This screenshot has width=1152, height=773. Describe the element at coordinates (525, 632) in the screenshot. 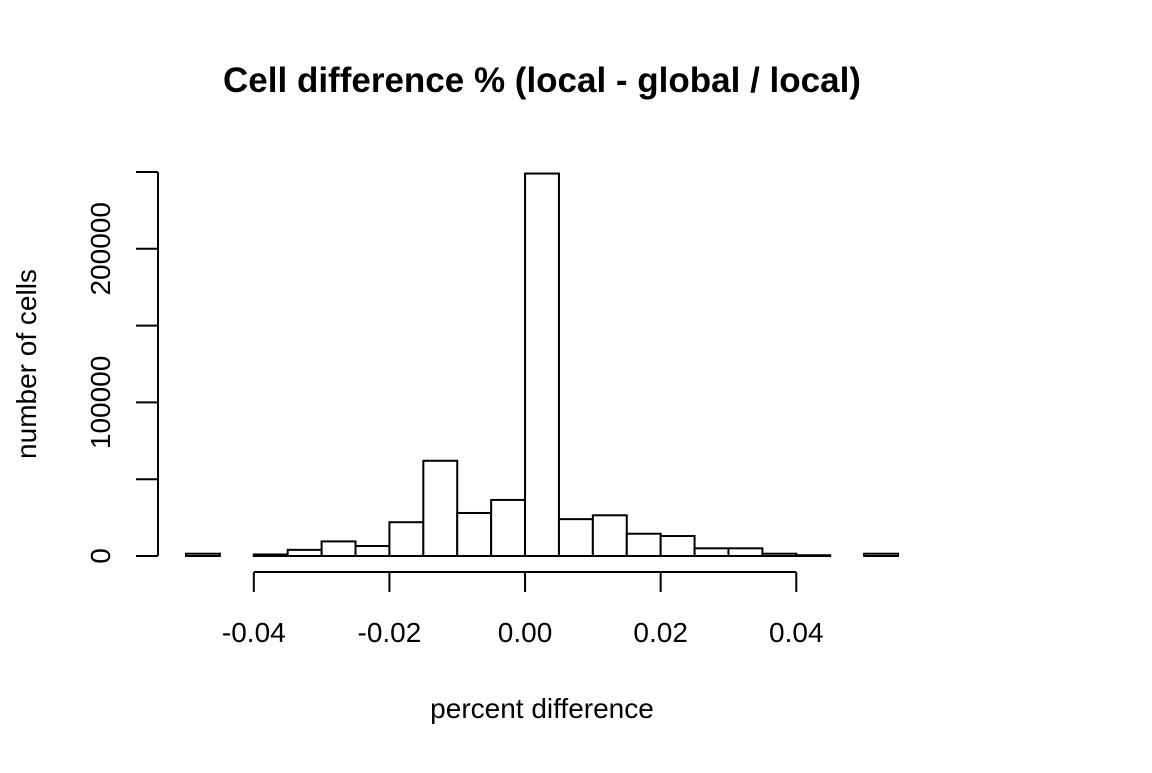

I see `x-tick-label: 0.00` at that location.